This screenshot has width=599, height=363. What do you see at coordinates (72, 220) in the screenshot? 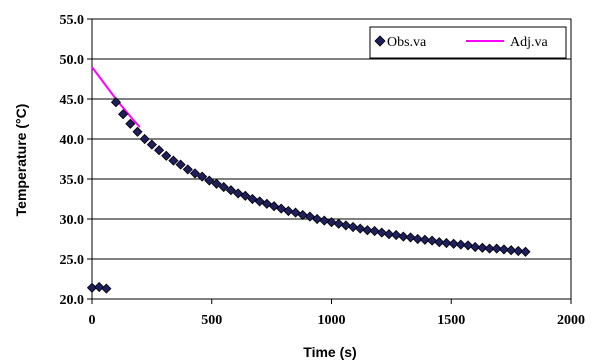
I see `y-tick-label: 30.0` at bounding box center [72, 220].